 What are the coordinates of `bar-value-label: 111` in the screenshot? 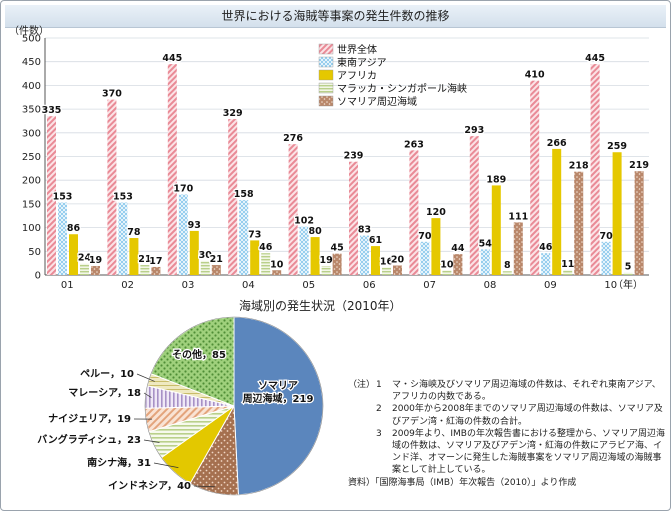 It's located at (518, 216).